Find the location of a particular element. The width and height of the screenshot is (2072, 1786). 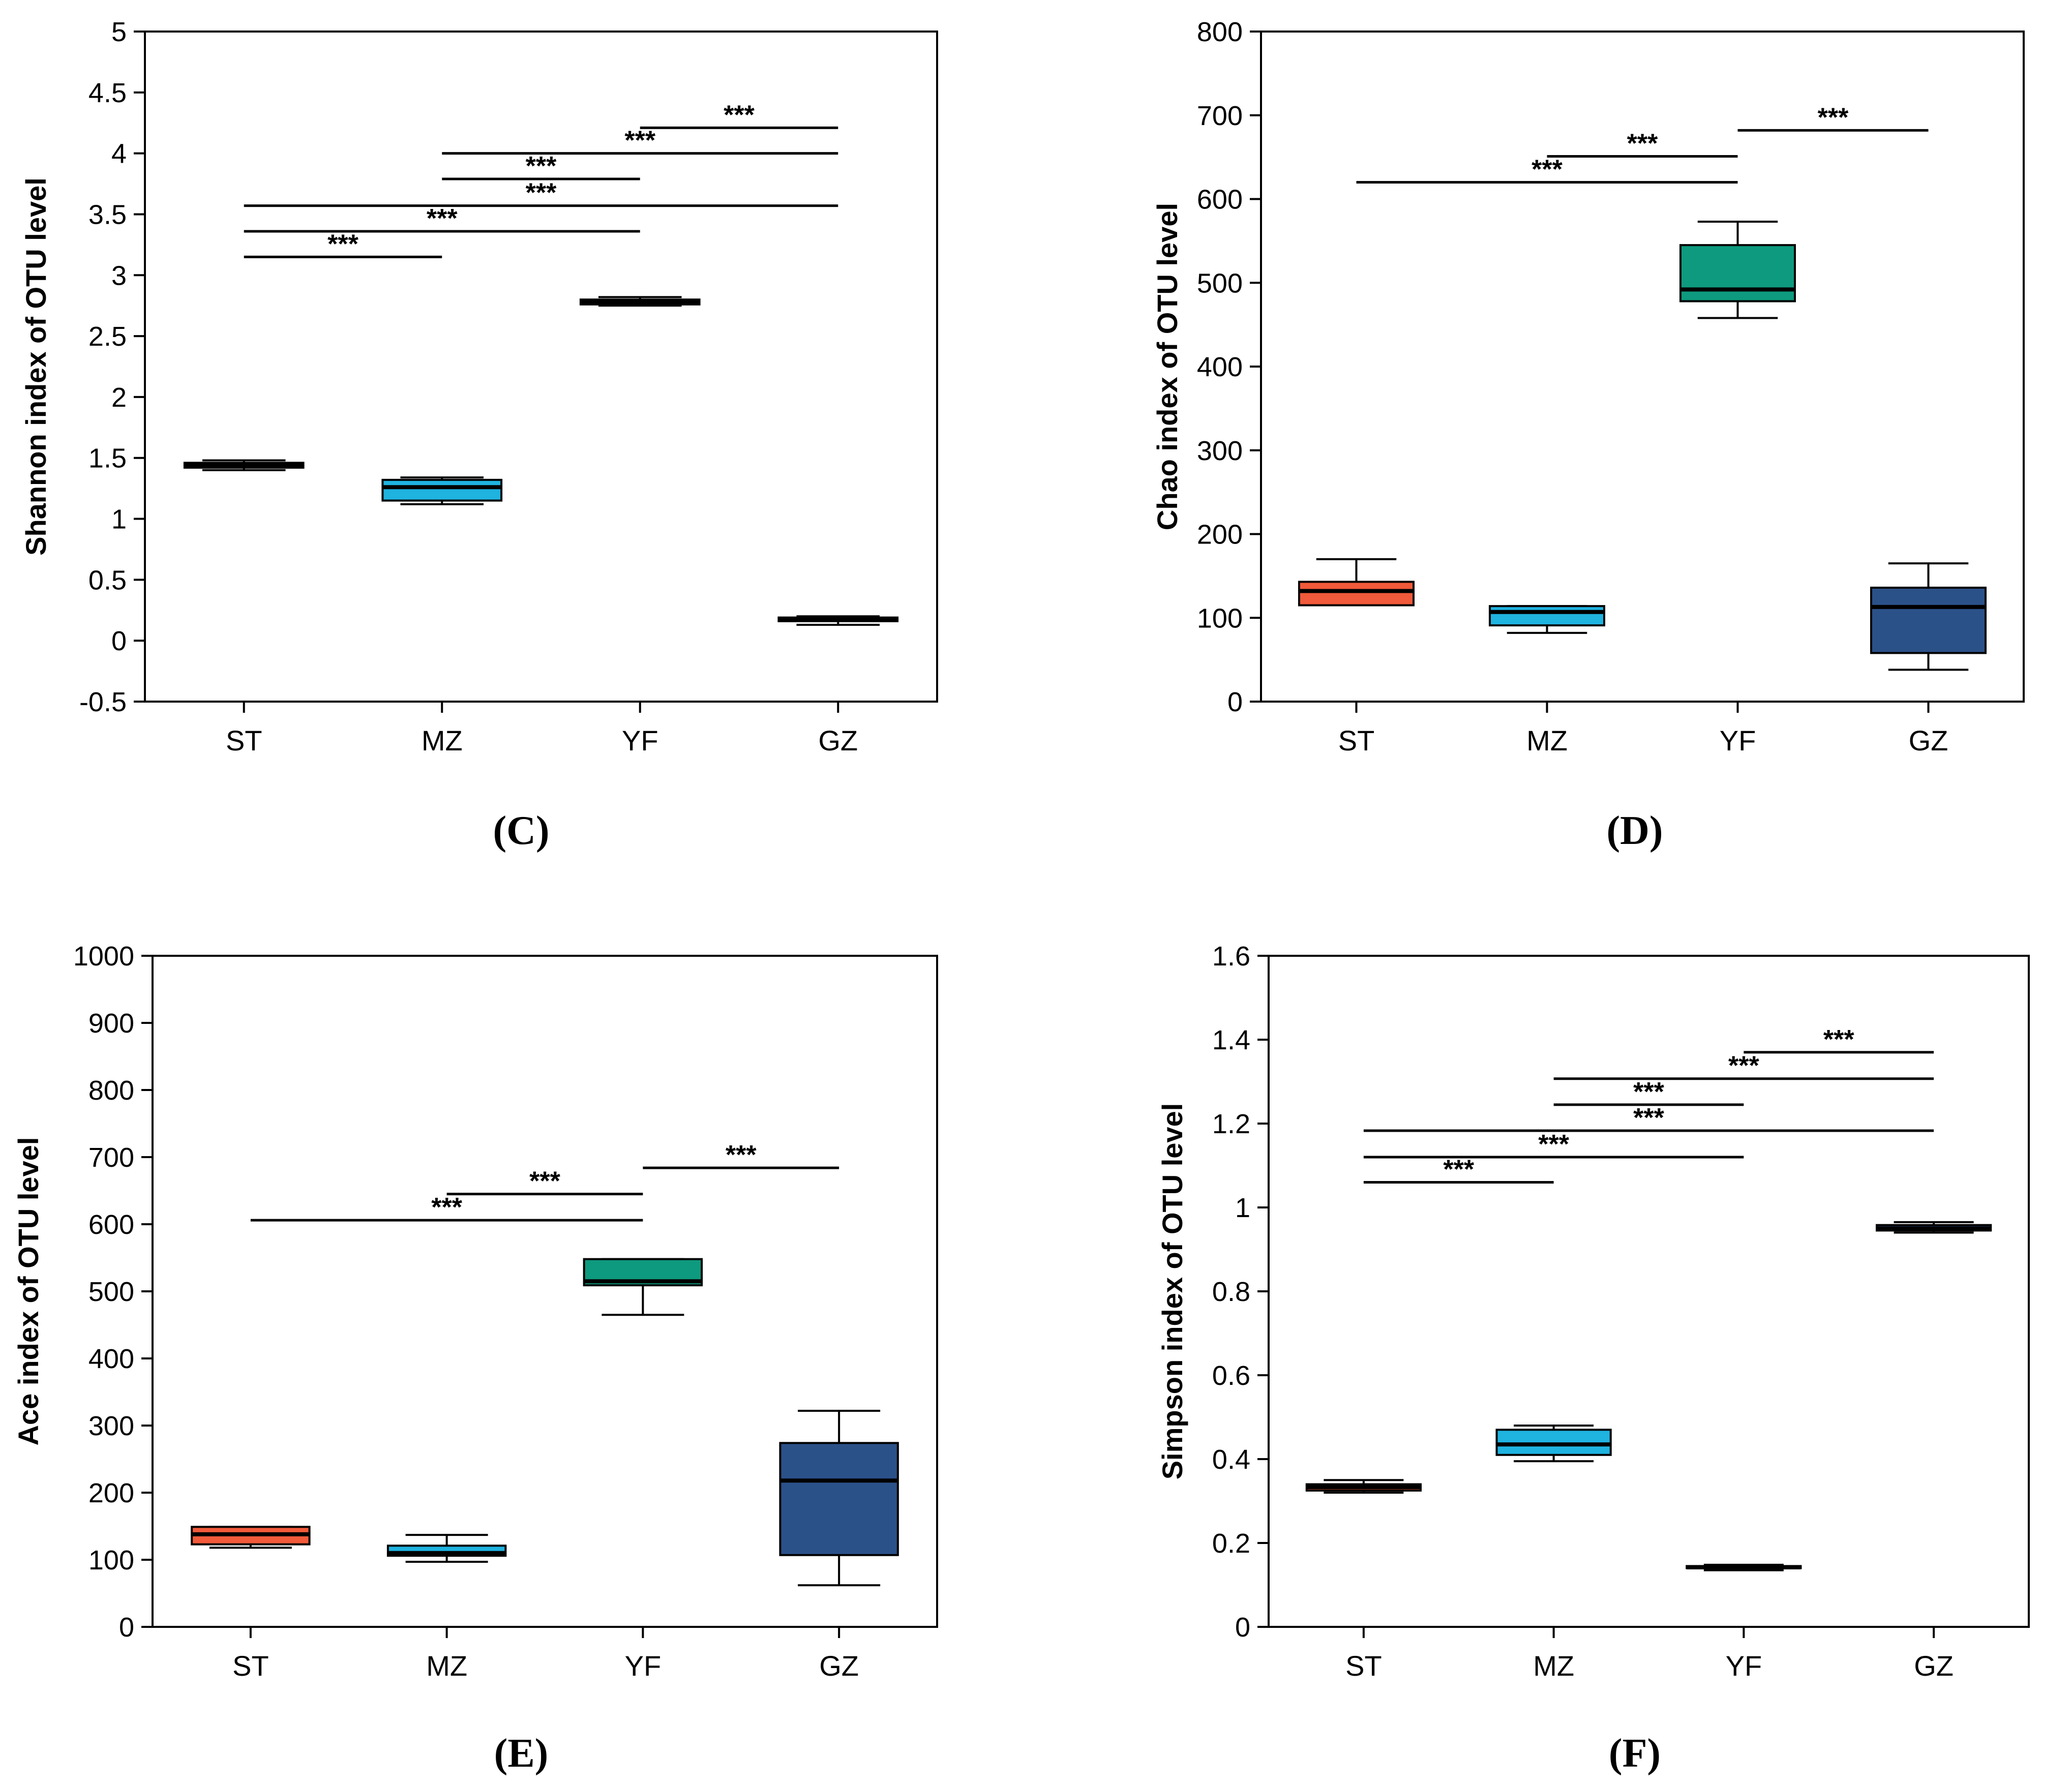

panel-label: (C) is located at coordinates (521, 830).